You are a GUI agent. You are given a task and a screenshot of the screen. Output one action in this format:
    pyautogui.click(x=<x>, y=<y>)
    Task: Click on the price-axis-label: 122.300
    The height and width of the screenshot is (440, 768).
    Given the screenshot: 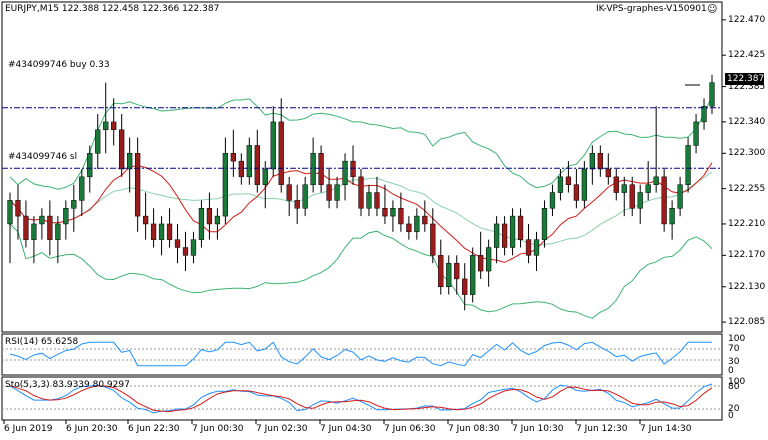 What is the action you would take?
    pyautogui.click(x=747, y=153)
    